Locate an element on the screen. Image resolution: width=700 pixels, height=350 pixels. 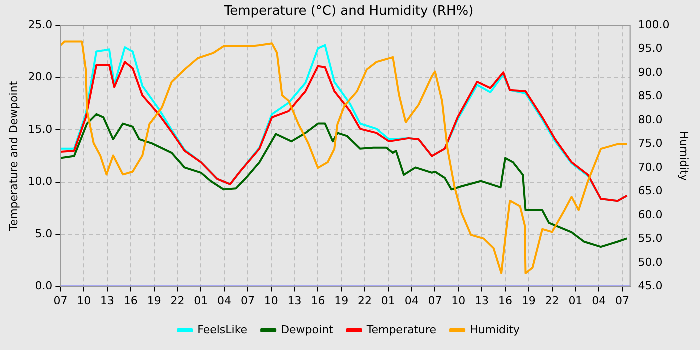
y-axis-title: Temperature and Dewpoint is located at coordinates (13, 156).